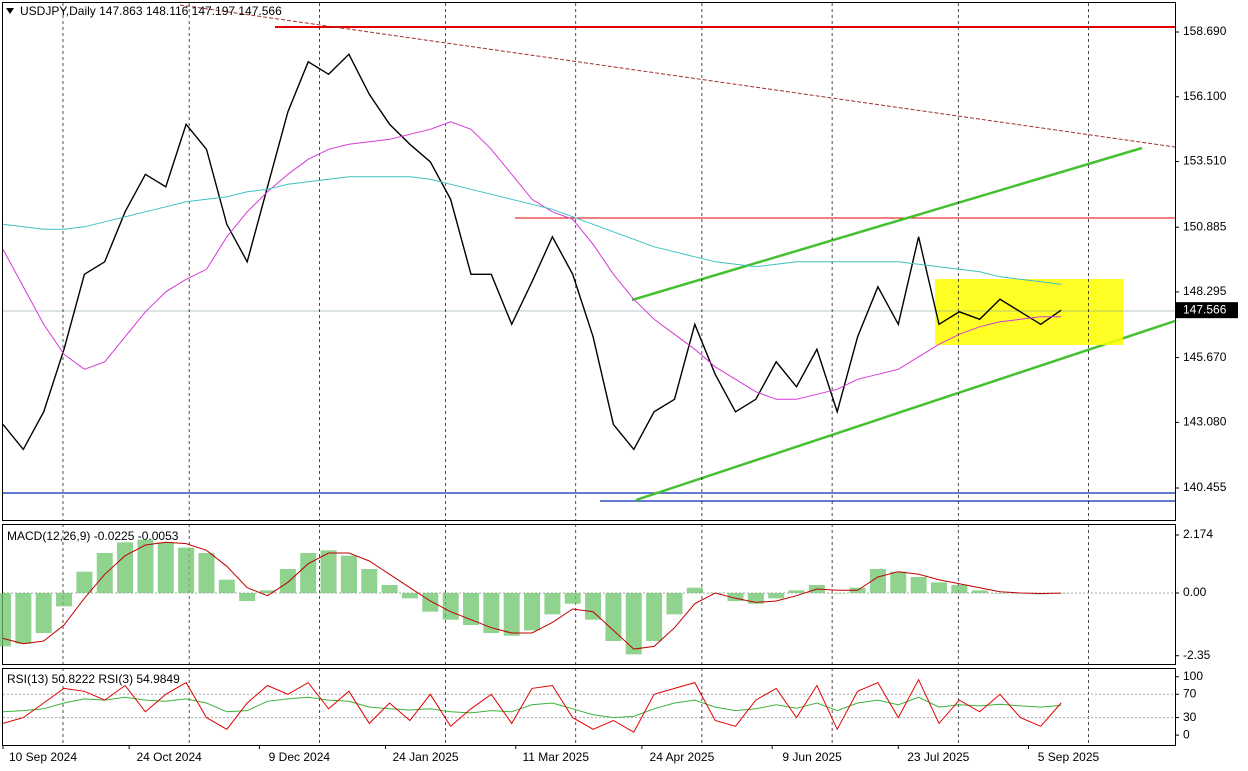 Image resolution: width=1248 pixels, height=771 pixels. I want to click on y-tick-label: 158.690, so click(1205, 31).